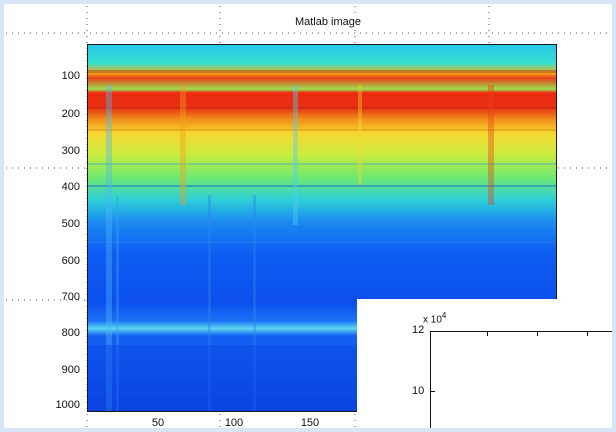 The height and width of the screenshot is (432, 616). I want to click on inset-exponent-label: x 104, so click(435, 318).